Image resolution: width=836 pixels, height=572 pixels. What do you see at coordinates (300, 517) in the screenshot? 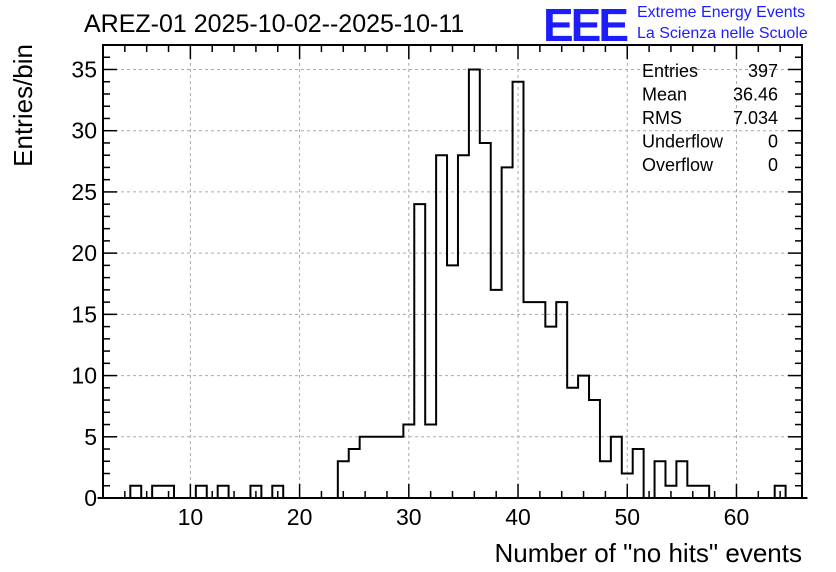
I see `x-tick-label: 20` at bounding box center [300, 517].